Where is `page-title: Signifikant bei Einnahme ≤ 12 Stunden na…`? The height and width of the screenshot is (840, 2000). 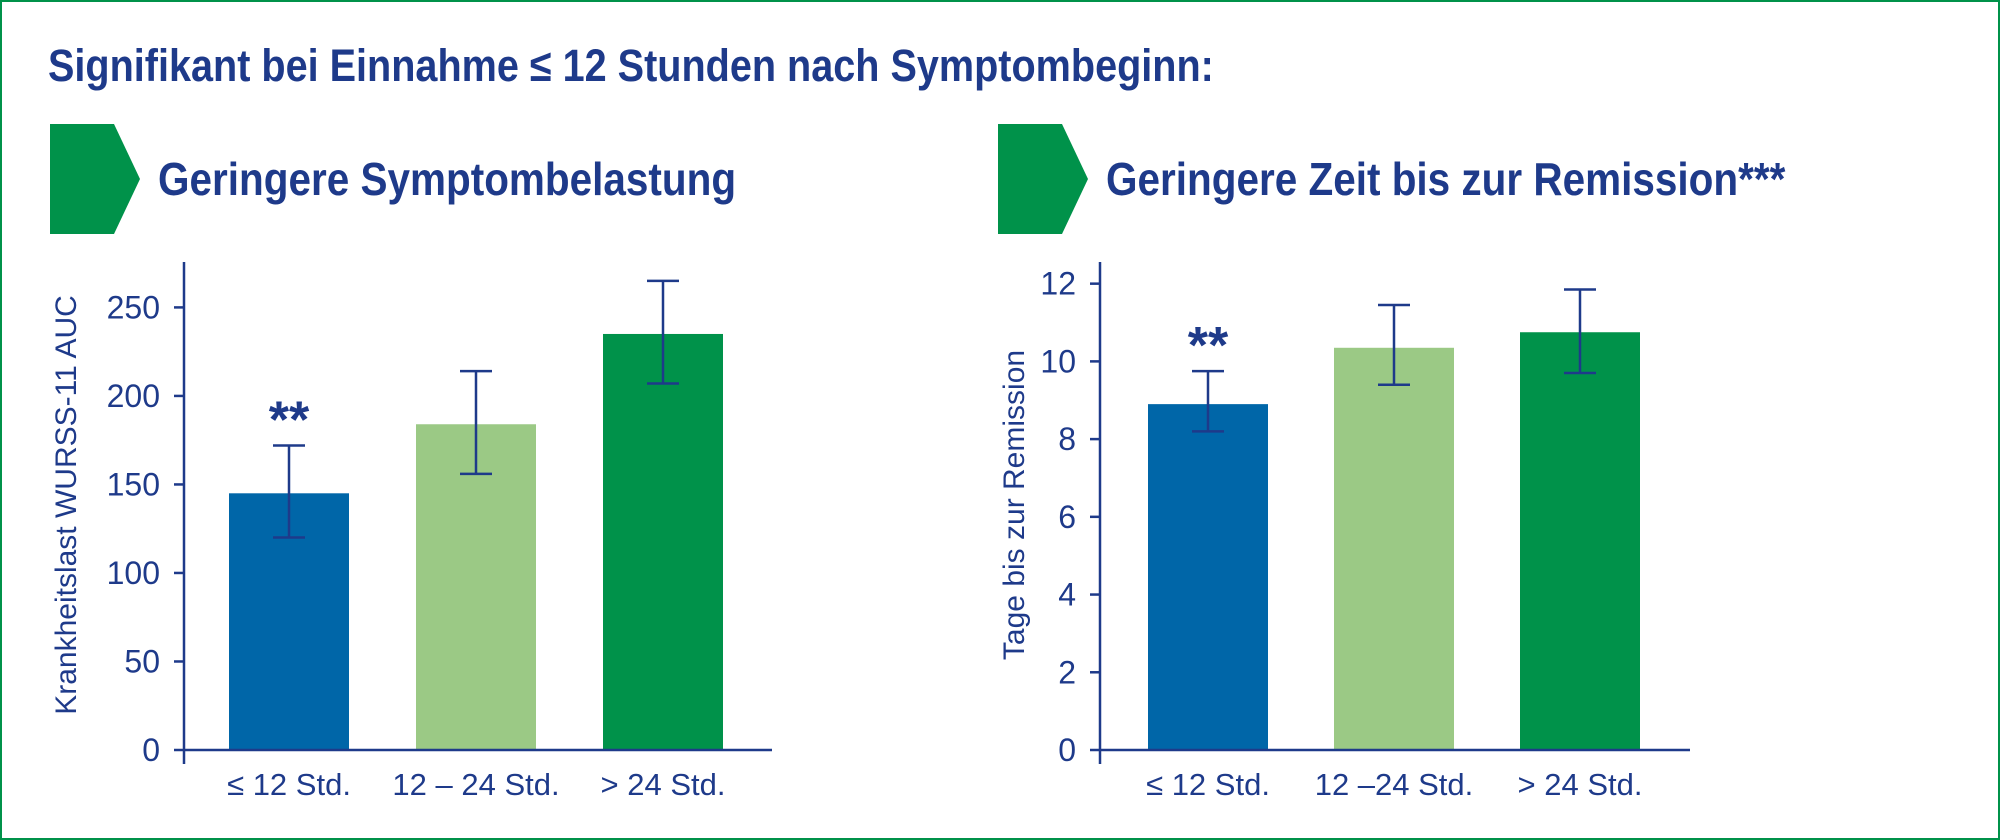
page-title: Signifikant bei Einnahme ≤ 12 Stunden na… is located at coordinates (631, 65).